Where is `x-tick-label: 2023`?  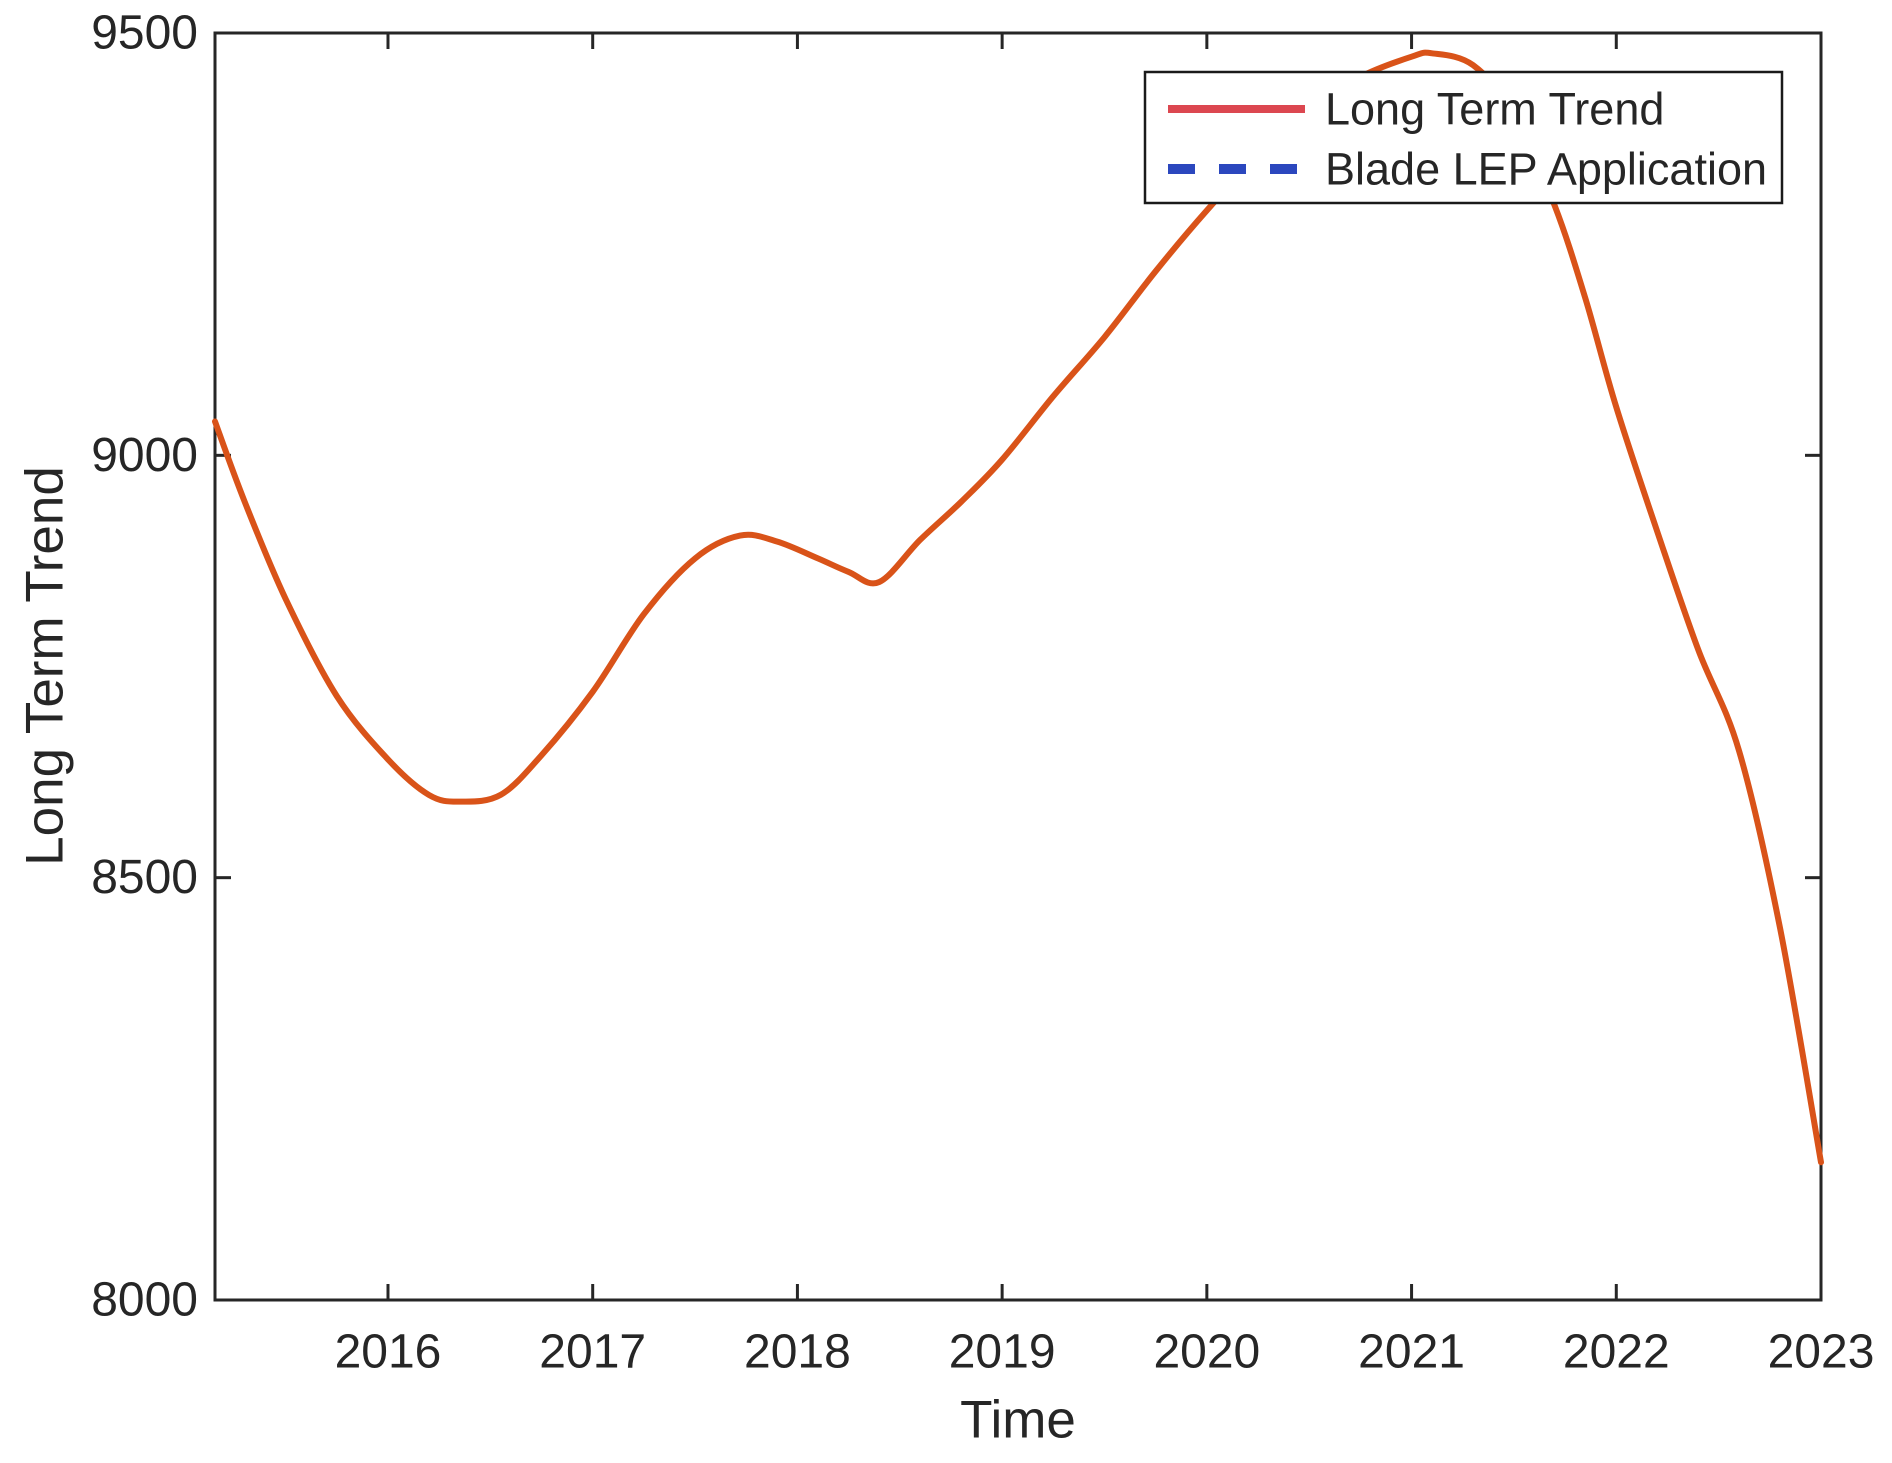 x-tick-label: 2023 is located at coordinates (1821, 1352).